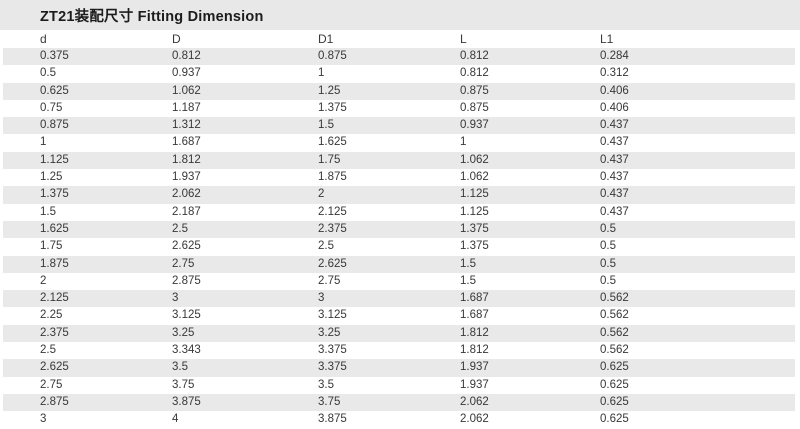 This screenshot has width=800, height=429. I want to click on table-row: 0.75 1.187 1.375 0.875 0.406, so click(399, 108).